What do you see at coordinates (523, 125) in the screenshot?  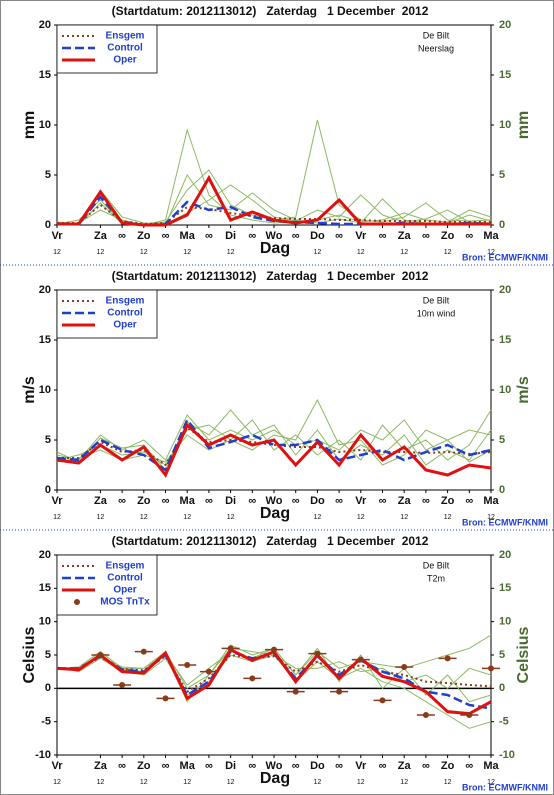 I see `y2-axis-label: mm` at bounding box center [523, 125].